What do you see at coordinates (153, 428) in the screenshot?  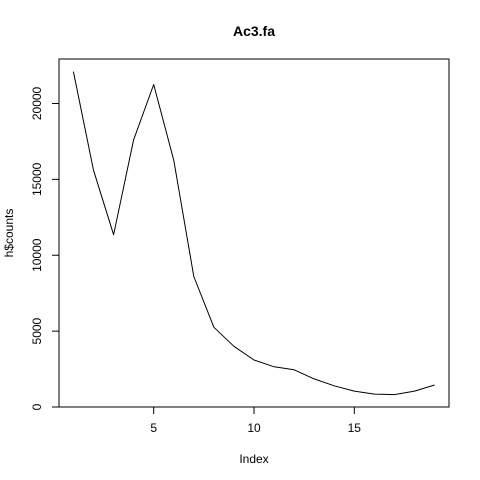 I see `x-tick-label: 5` at bounding box center [153, 428].